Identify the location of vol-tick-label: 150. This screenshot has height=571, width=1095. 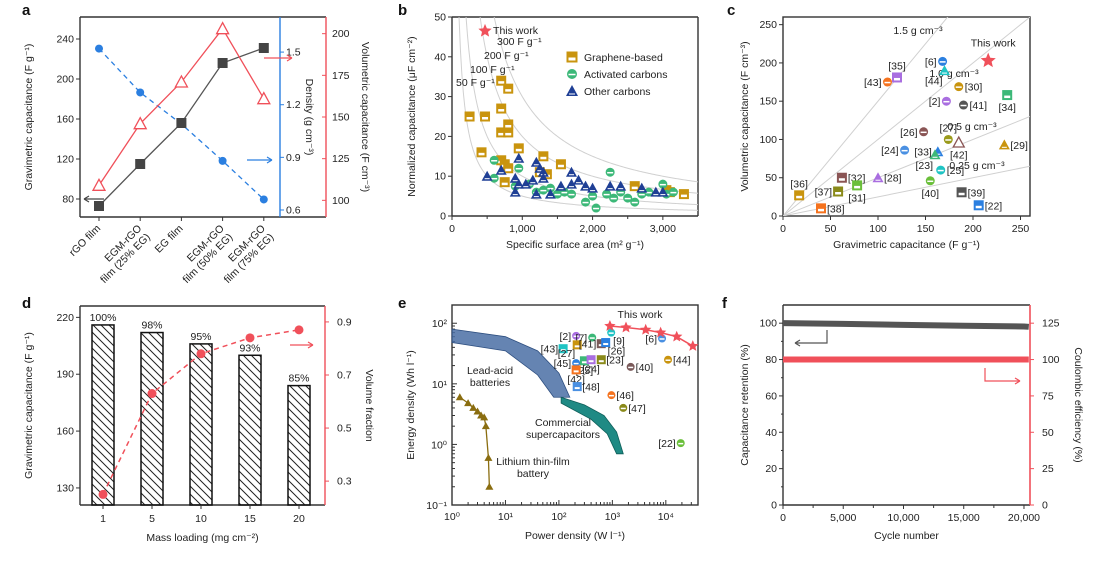
(341, 118).